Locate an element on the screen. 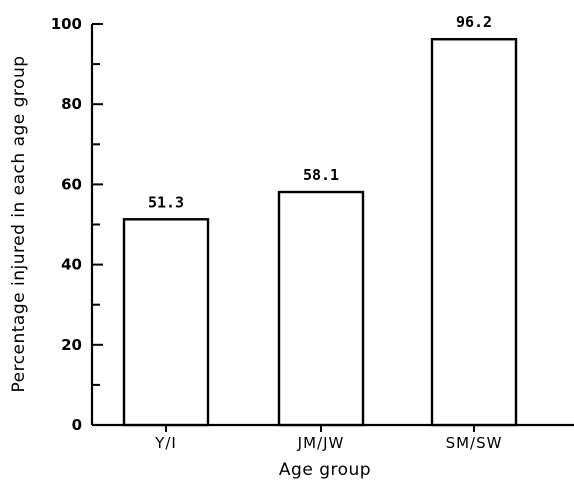 The width and height of the screenshot is (574, 485). data-label: 96.2 is located at coordinates (474, 22).